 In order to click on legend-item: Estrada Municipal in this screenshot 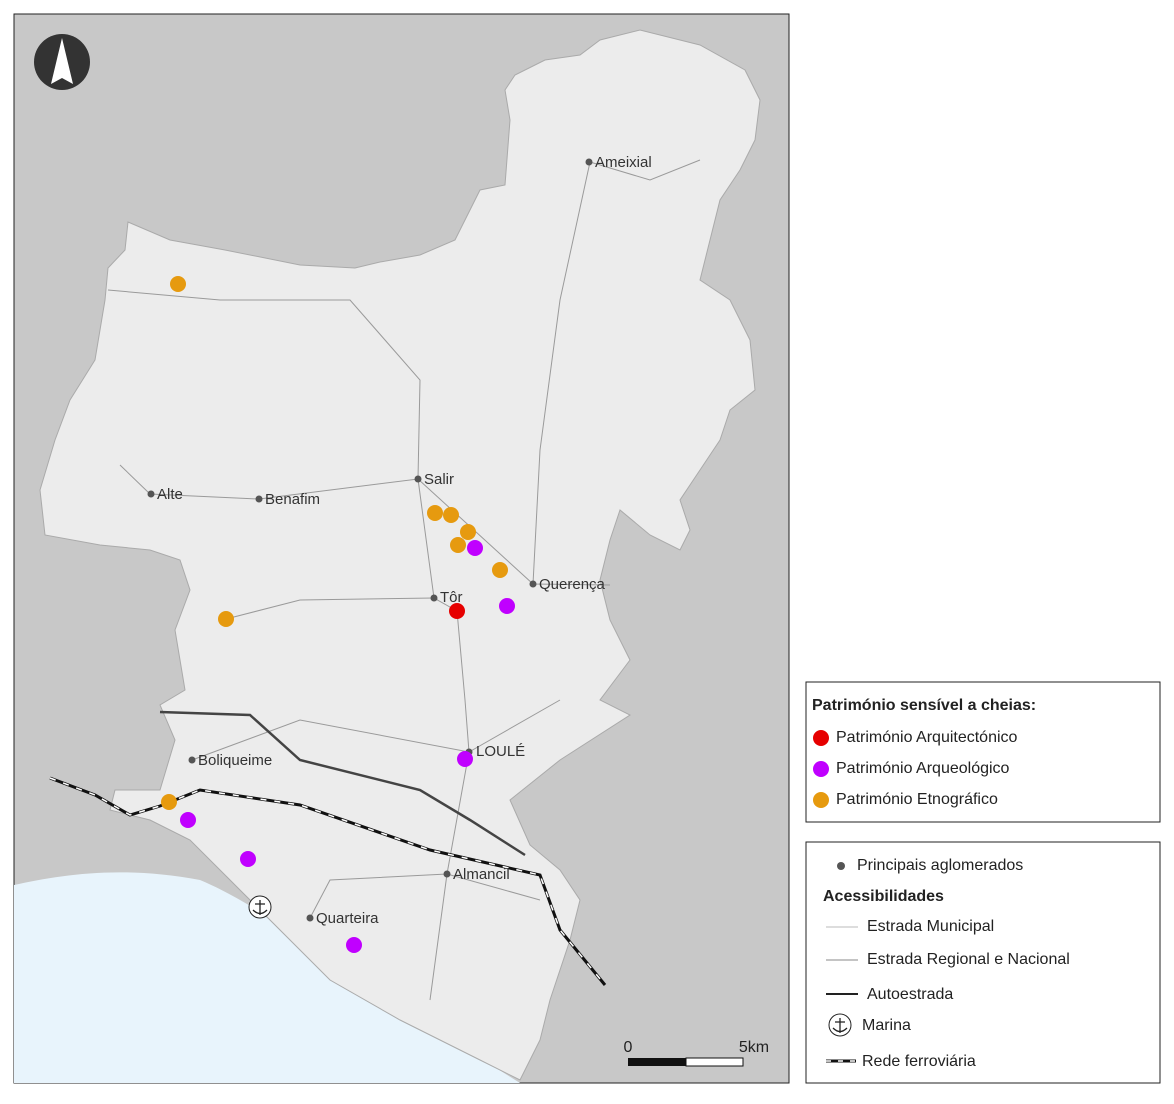, I will do `click(930, 926)`.